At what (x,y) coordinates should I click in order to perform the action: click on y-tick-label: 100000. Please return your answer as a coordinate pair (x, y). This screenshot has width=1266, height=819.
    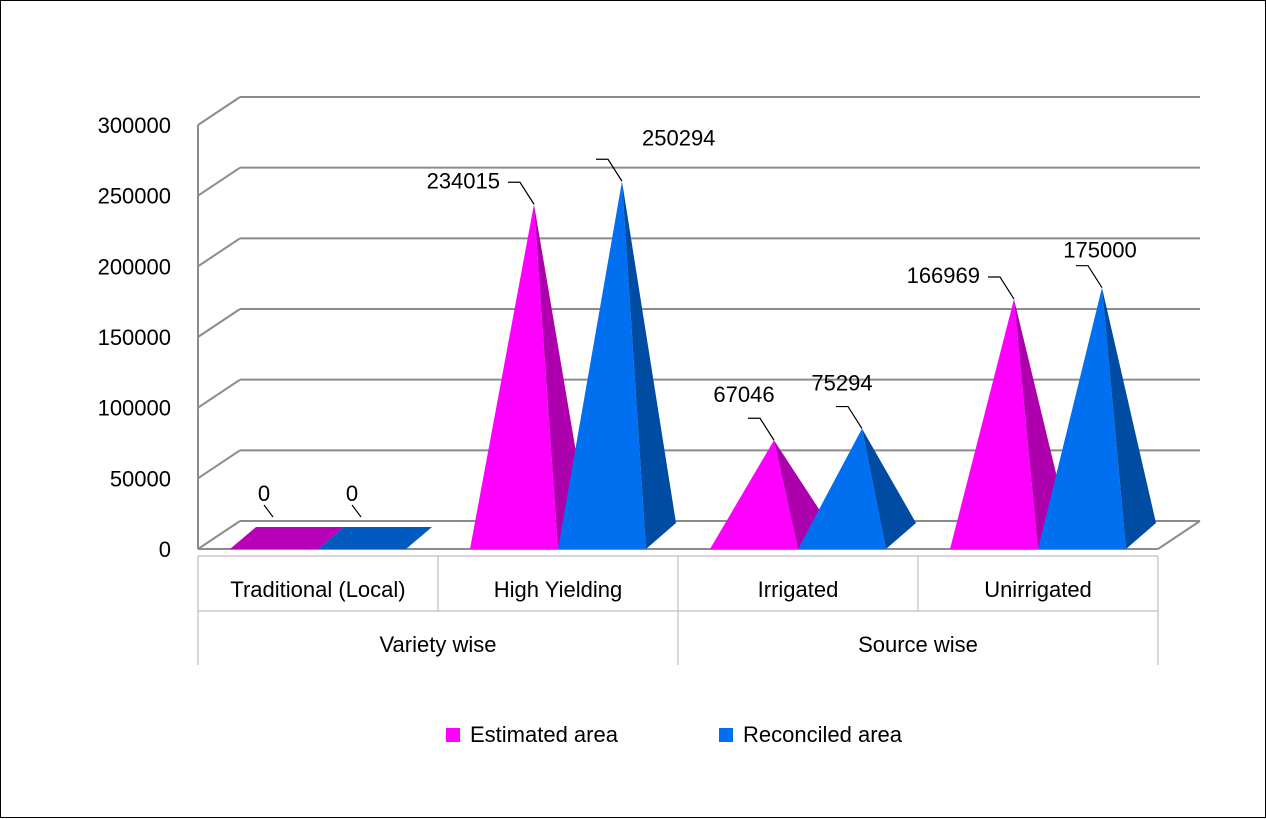
    Looking at the image, I should click on (134, 408).